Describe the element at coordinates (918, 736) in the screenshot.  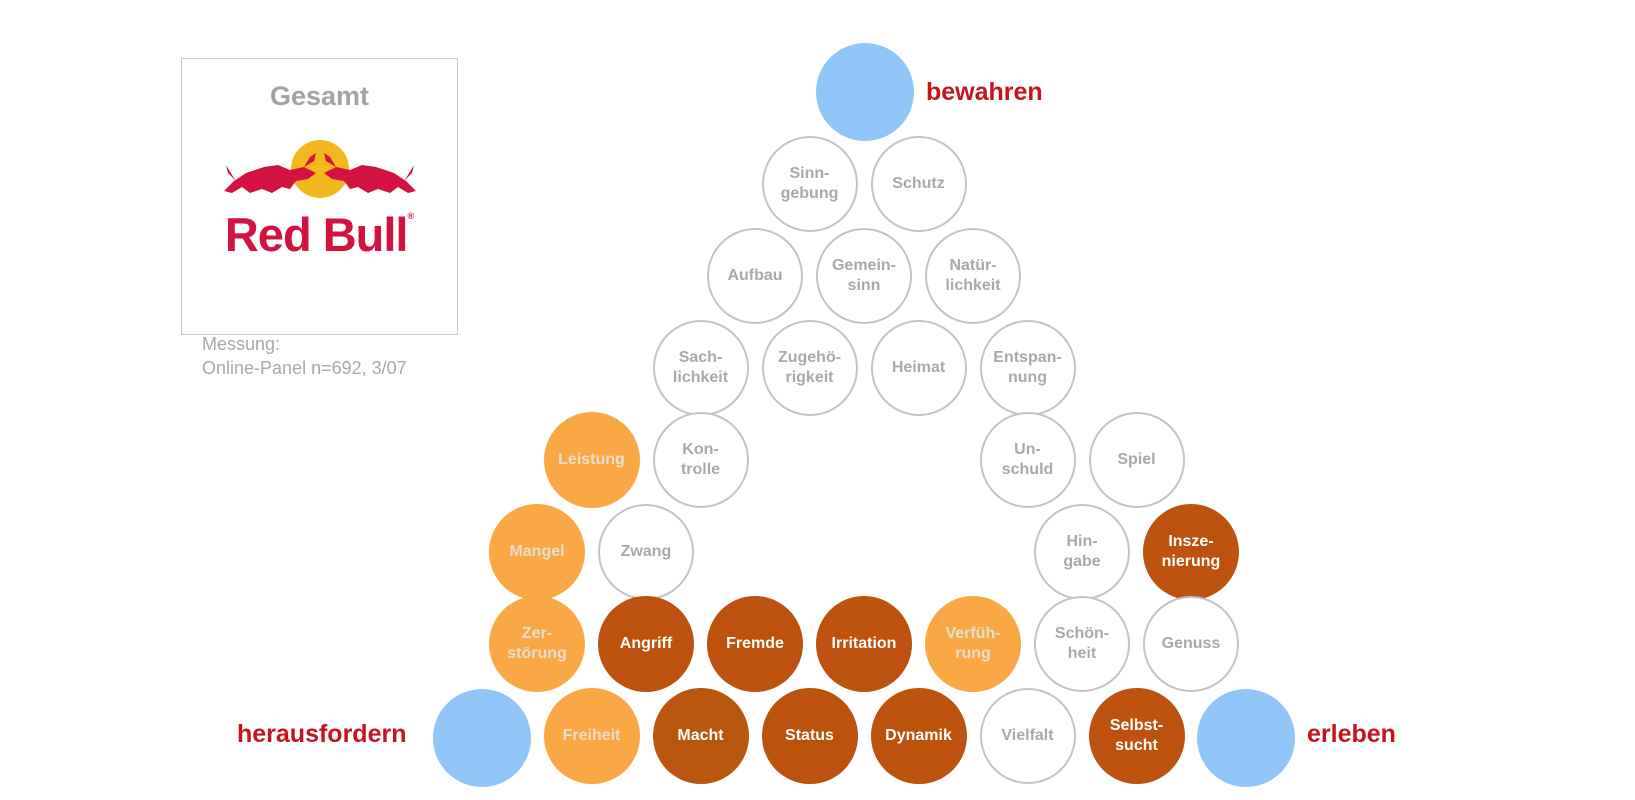
I see `value-circle: Dynamik` at that location.